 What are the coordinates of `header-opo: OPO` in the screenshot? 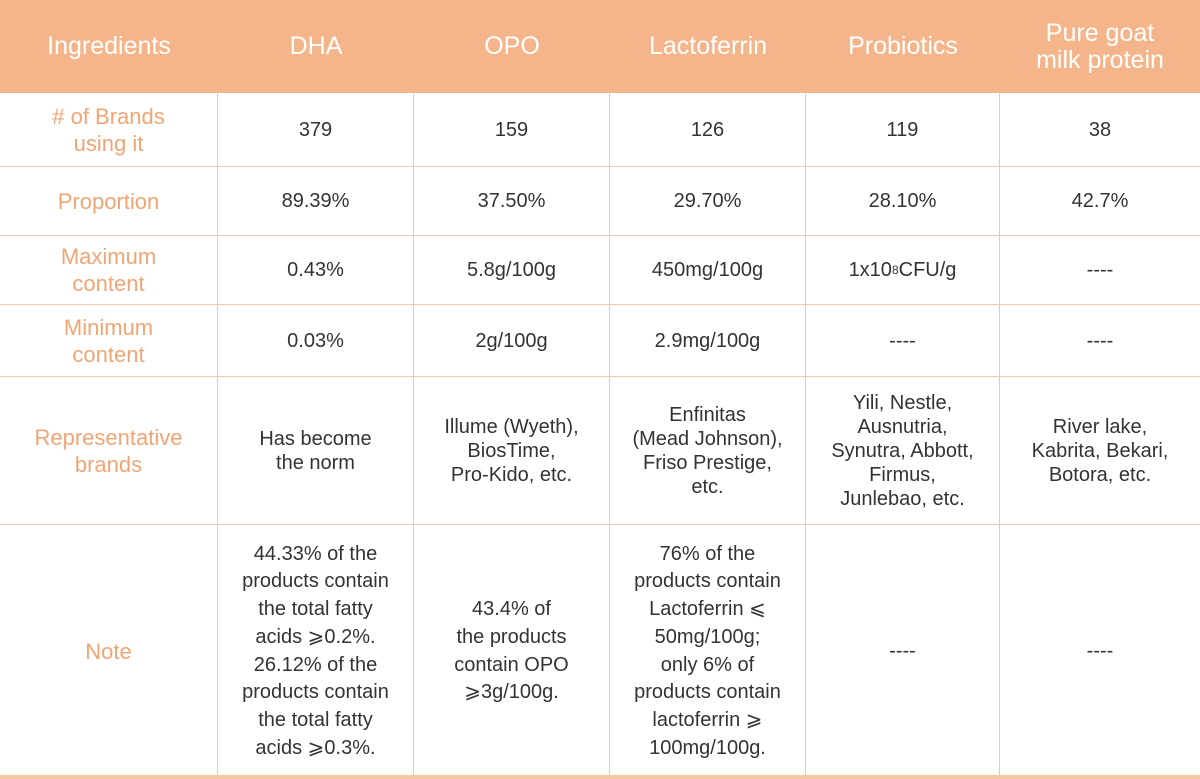 It's located at (512, 46).